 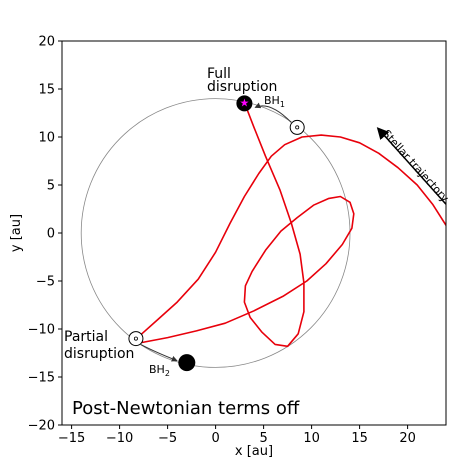 What do you see at coordinates (273, 112) in the screenshot?
I see `bh1-motion-arrow` at bounding box center [273, 112].